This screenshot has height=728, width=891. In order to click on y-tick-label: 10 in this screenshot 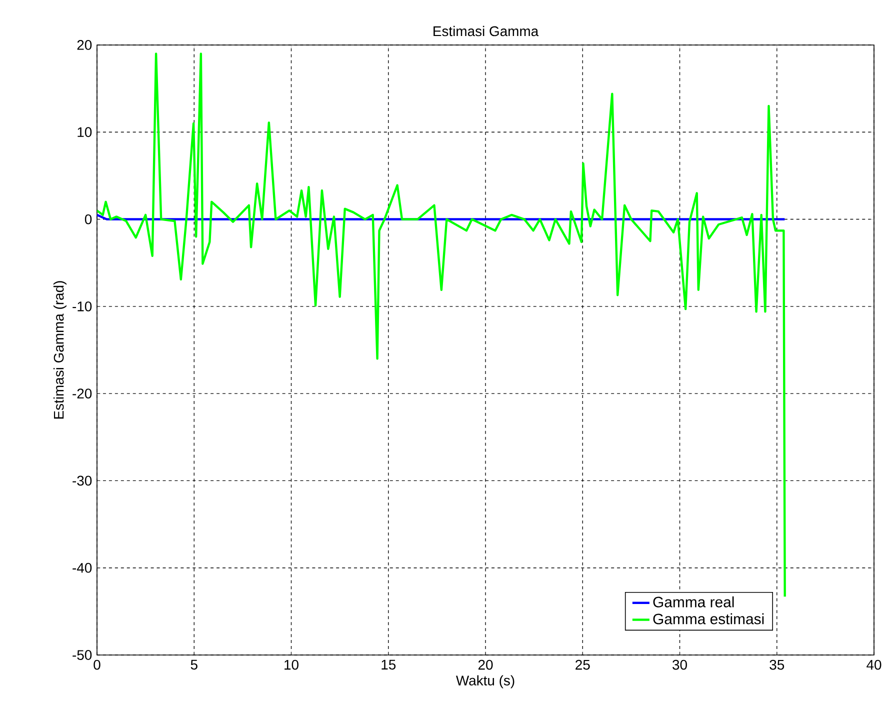, I will do `click(85, 132)`.